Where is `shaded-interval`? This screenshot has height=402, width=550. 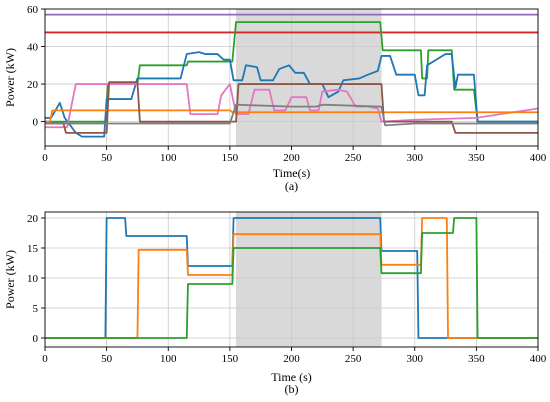
shaded-interval is located at coordinates (309, 279).